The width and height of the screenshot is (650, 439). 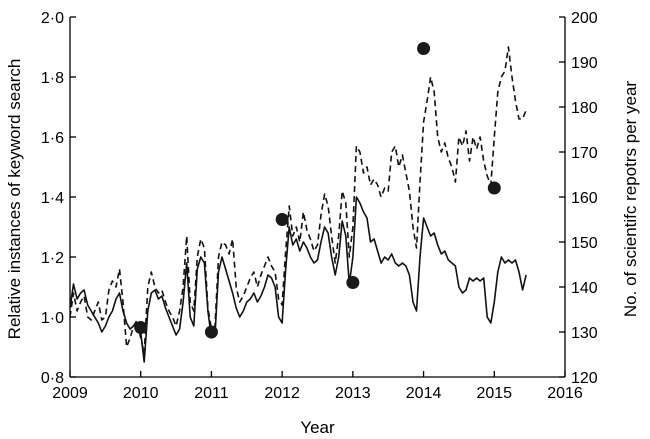 I want to click on x-tick-label-2013: 2013, so click(x=353, y=393).